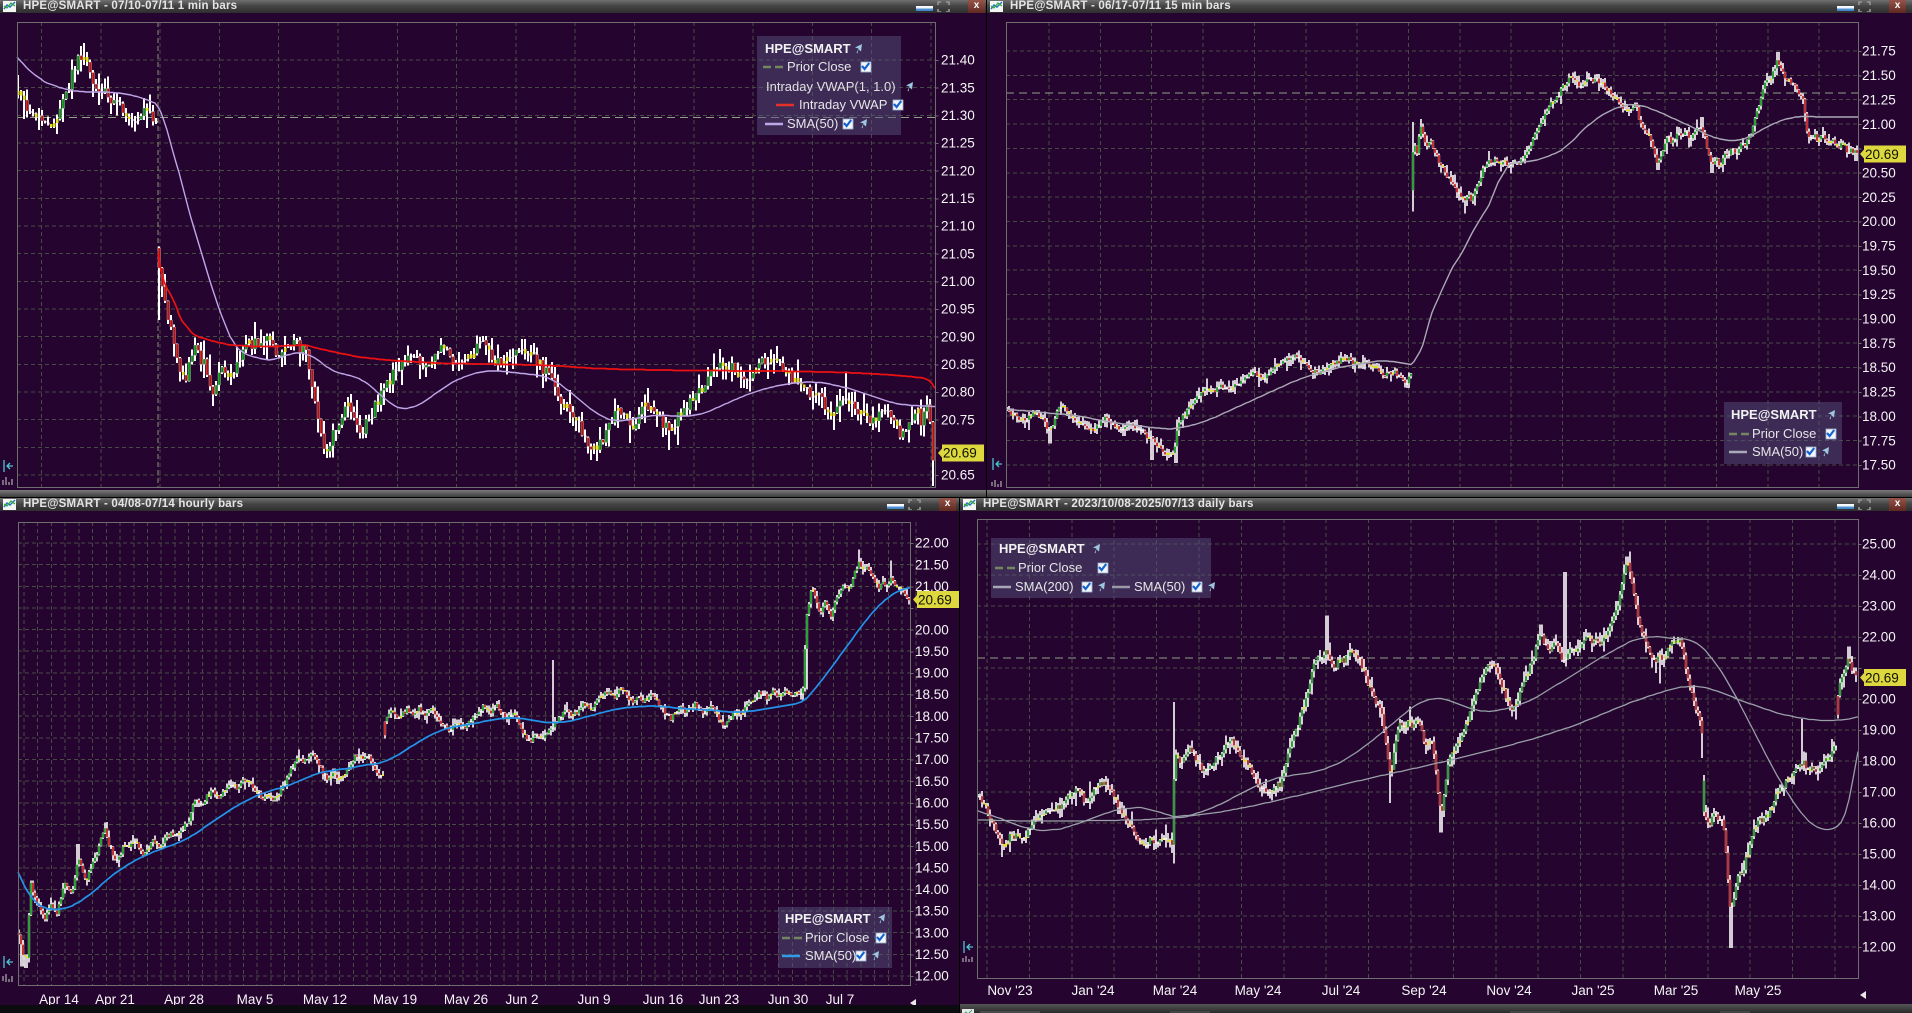 The image size is (1912, 1013). Describe the element at coordinates (932, 824) in the screenshot. I see `svg-text: 15.50` at that location.